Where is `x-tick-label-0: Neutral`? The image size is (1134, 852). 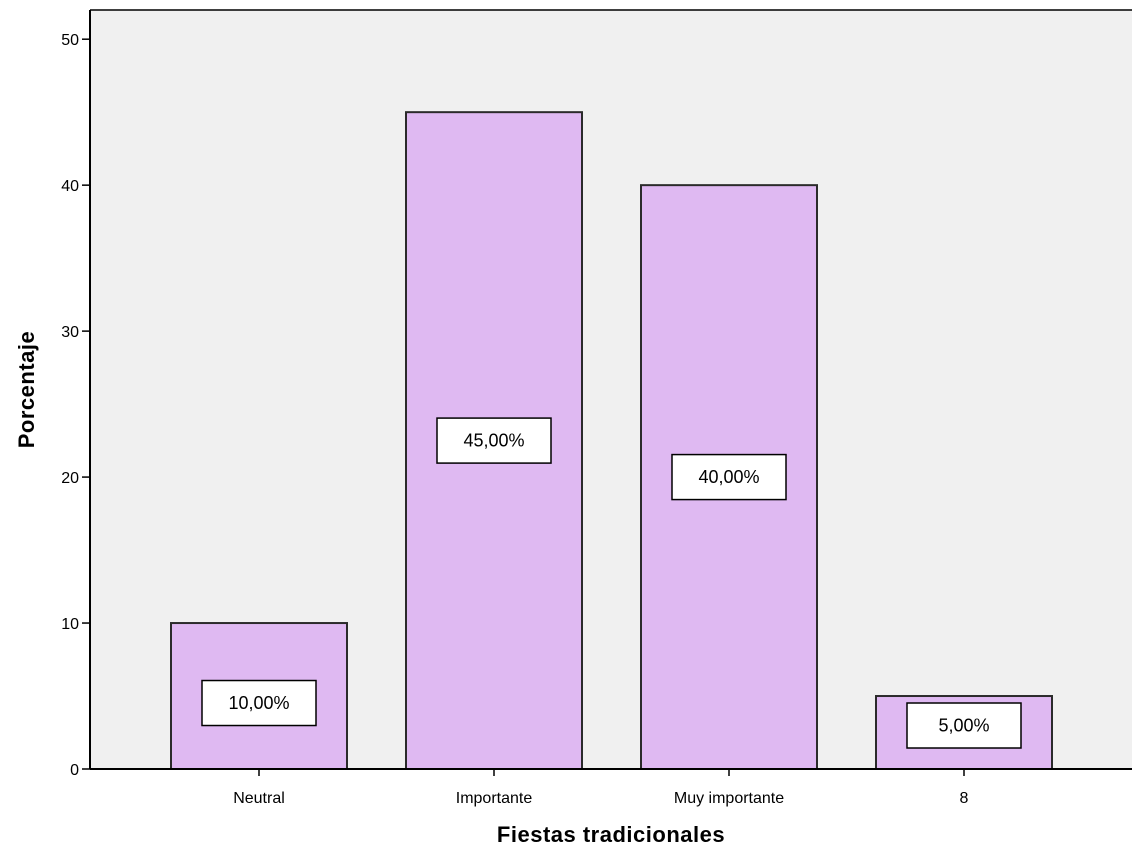 x-tick-label-0: Neutral is located at coordinates (259, 798).